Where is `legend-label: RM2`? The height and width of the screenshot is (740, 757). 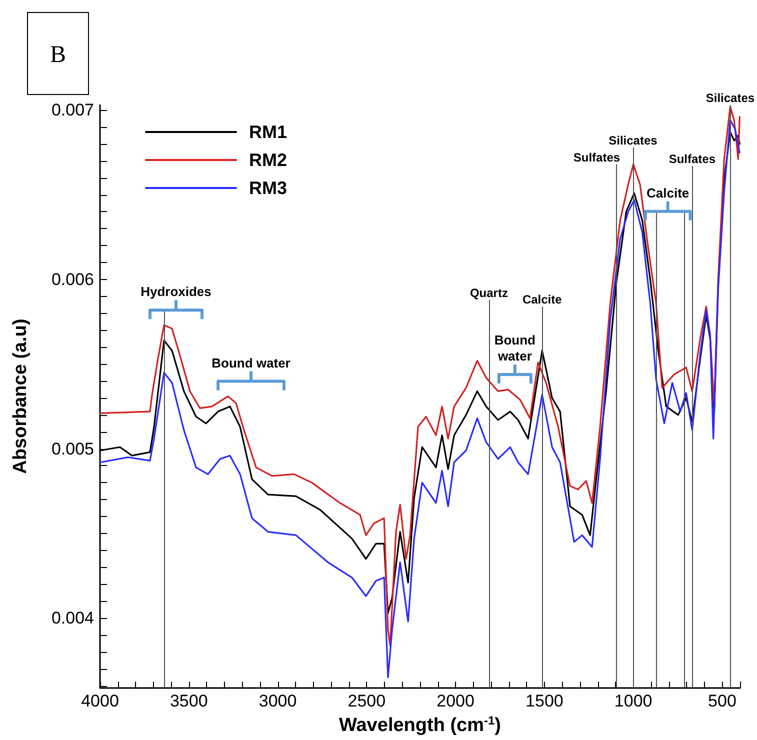
legend-label: RM2 is located at coordinates (268, 160).